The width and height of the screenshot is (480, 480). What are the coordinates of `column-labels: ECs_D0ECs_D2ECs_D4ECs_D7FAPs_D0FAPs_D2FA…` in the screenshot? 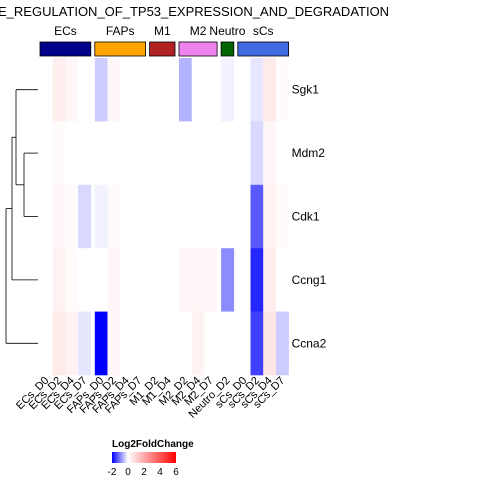 It's located at (150, 398).